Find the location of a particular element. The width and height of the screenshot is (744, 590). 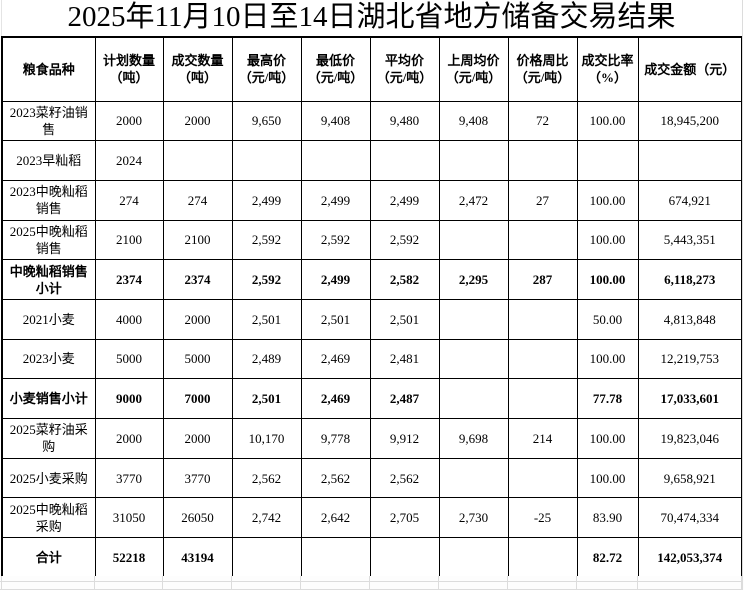

column-header-deal: 成交数量 （吨） is located at coordinates (197, 69).